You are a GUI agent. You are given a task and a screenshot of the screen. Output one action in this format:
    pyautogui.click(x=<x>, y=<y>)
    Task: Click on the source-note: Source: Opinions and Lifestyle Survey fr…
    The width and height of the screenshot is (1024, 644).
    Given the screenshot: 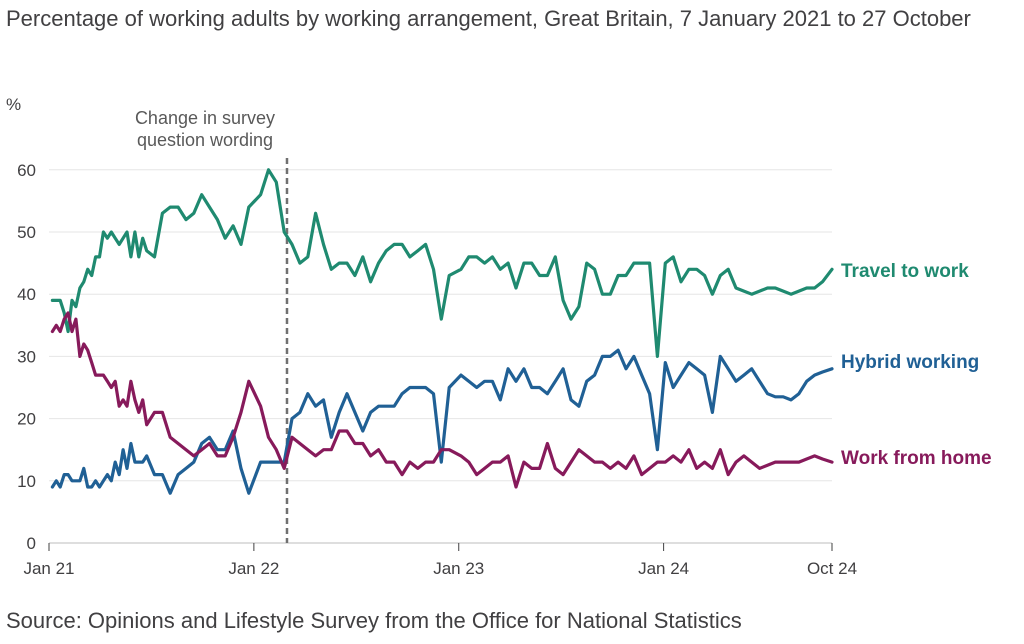 What is the action you would take?
    pyautogui.click(x=374, y=620)
    